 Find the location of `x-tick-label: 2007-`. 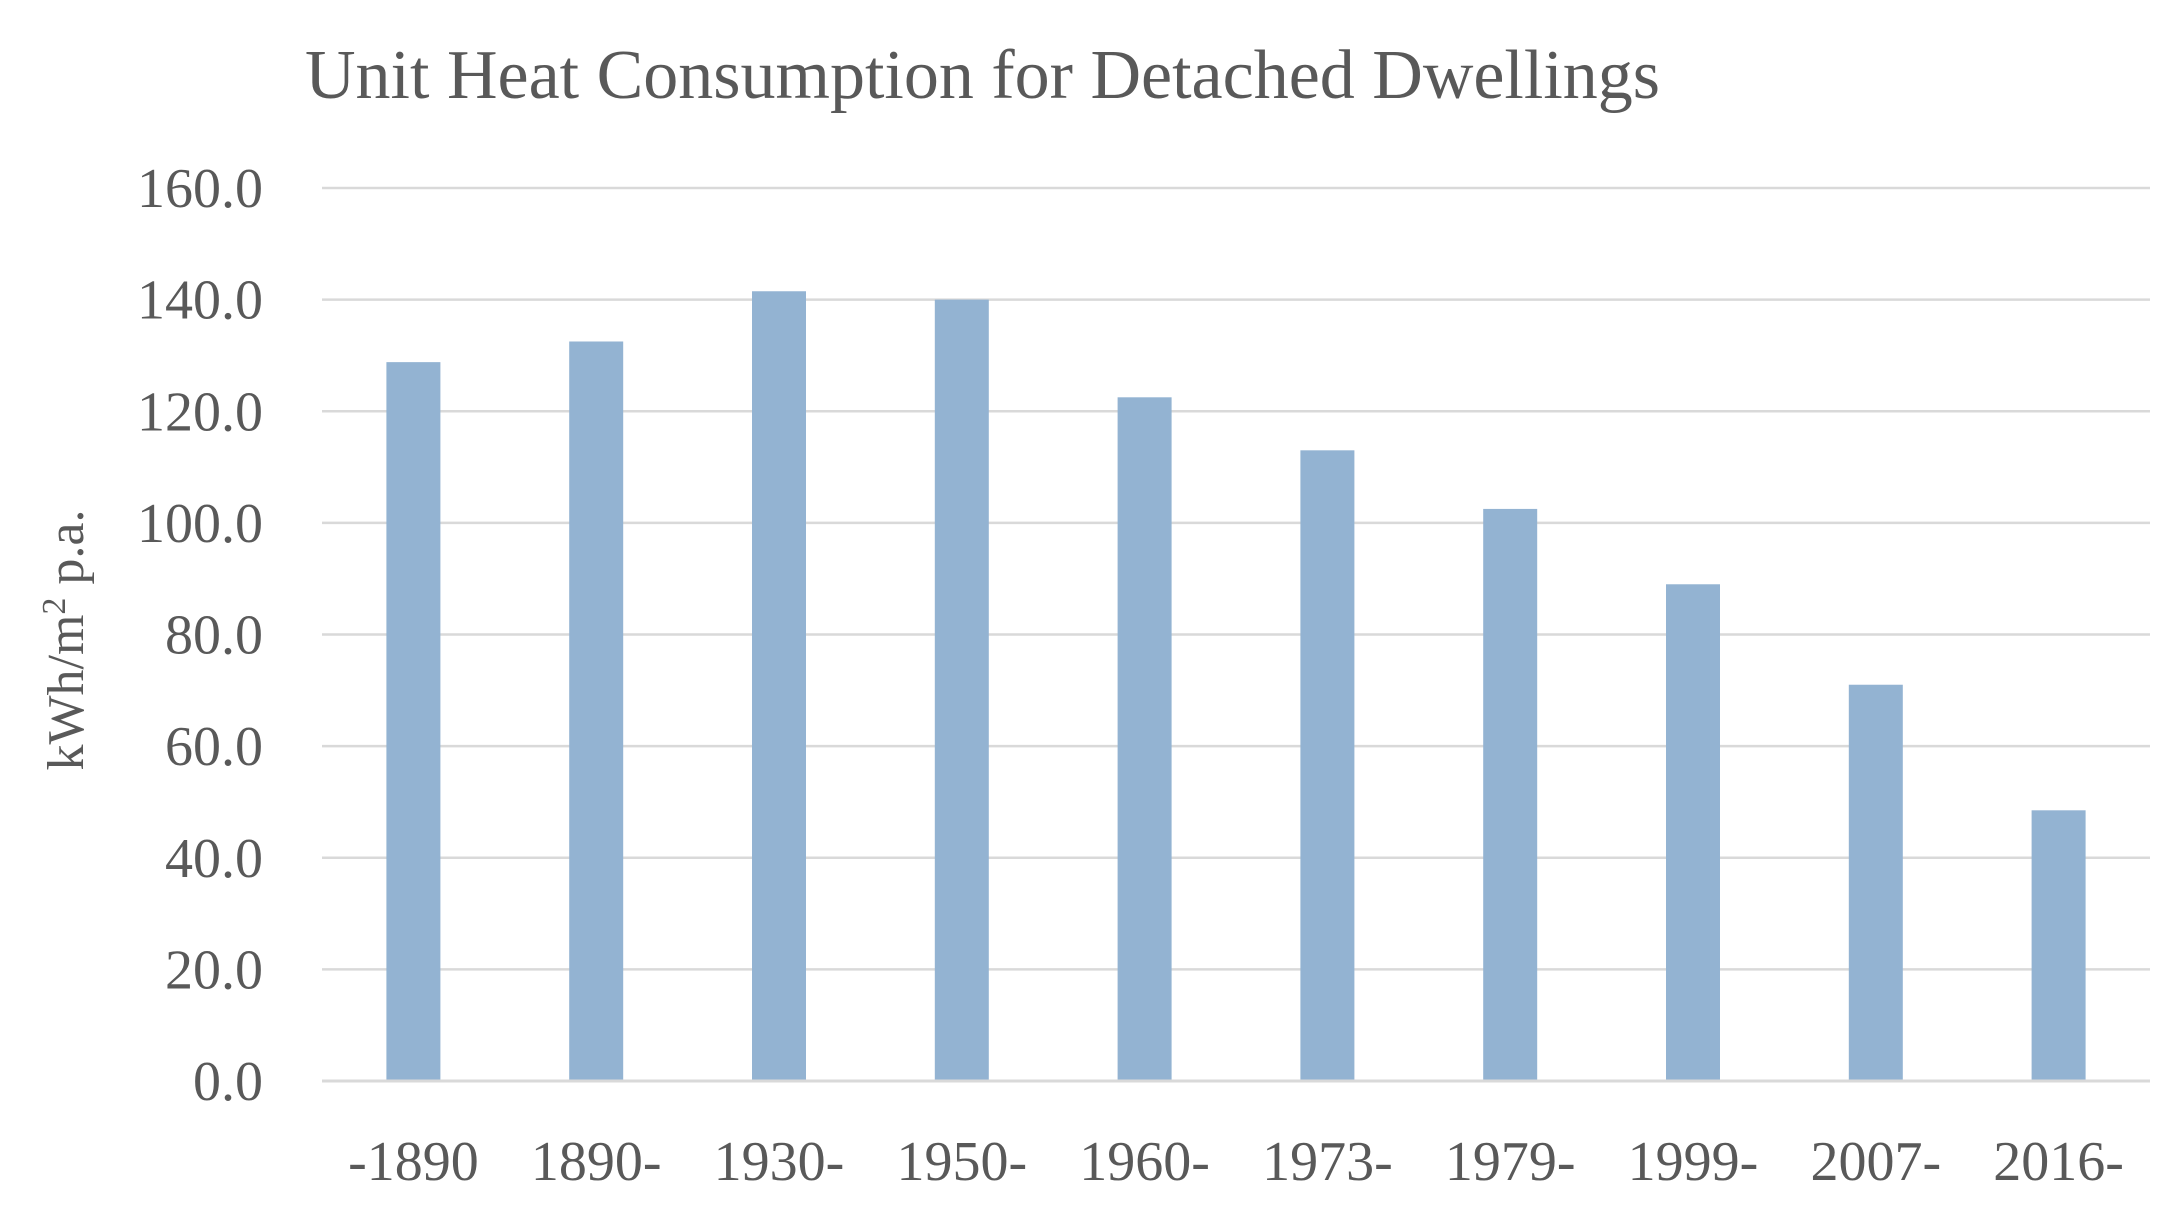

x-tick-label: 2007- is located at coordinates (1875, 1162).